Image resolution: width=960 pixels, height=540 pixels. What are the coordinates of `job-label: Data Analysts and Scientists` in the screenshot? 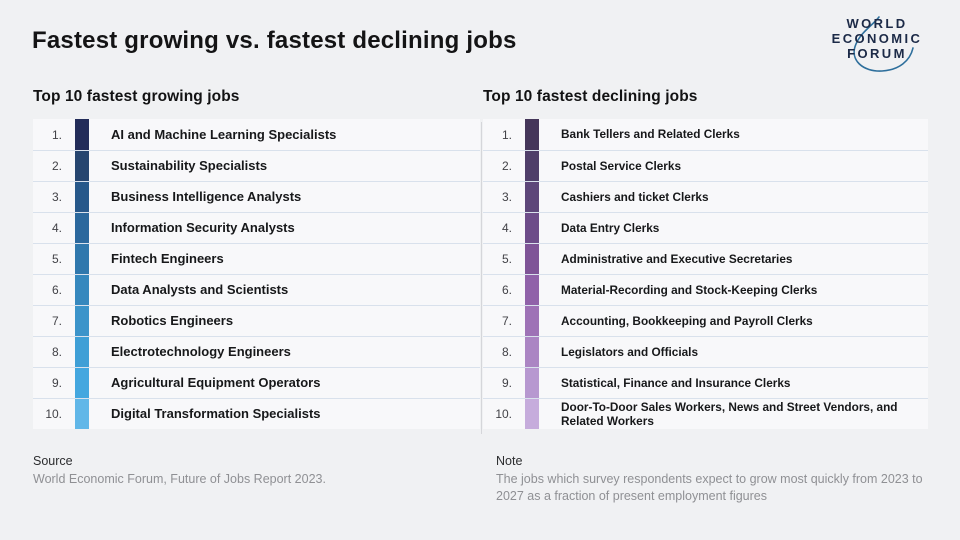 It's located at (200, 290).